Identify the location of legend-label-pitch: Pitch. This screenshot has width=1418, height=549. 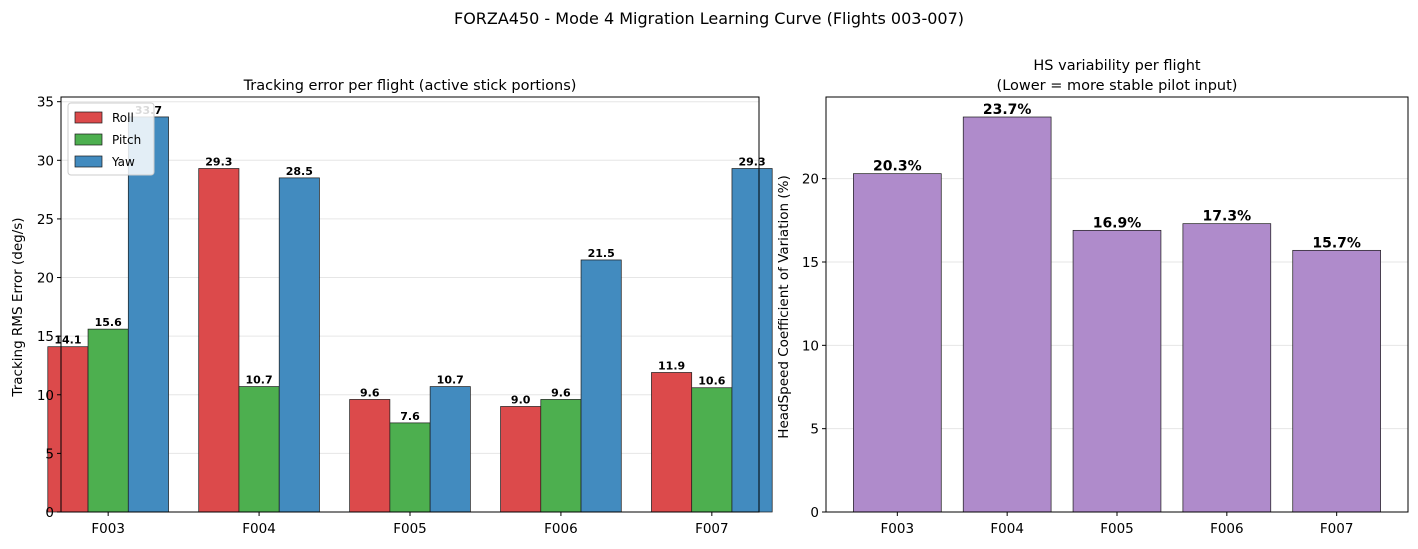
(126, 140).